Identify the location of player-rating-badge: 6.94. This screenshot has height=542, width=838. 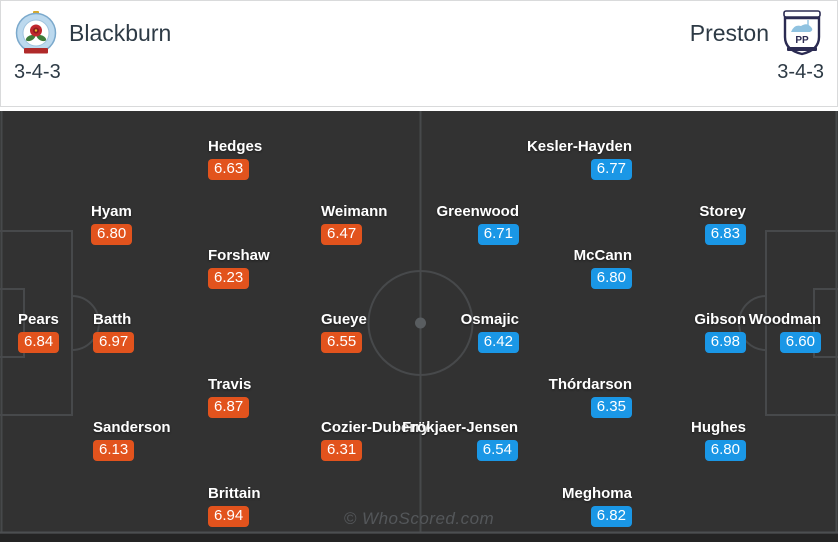
(229, 516).